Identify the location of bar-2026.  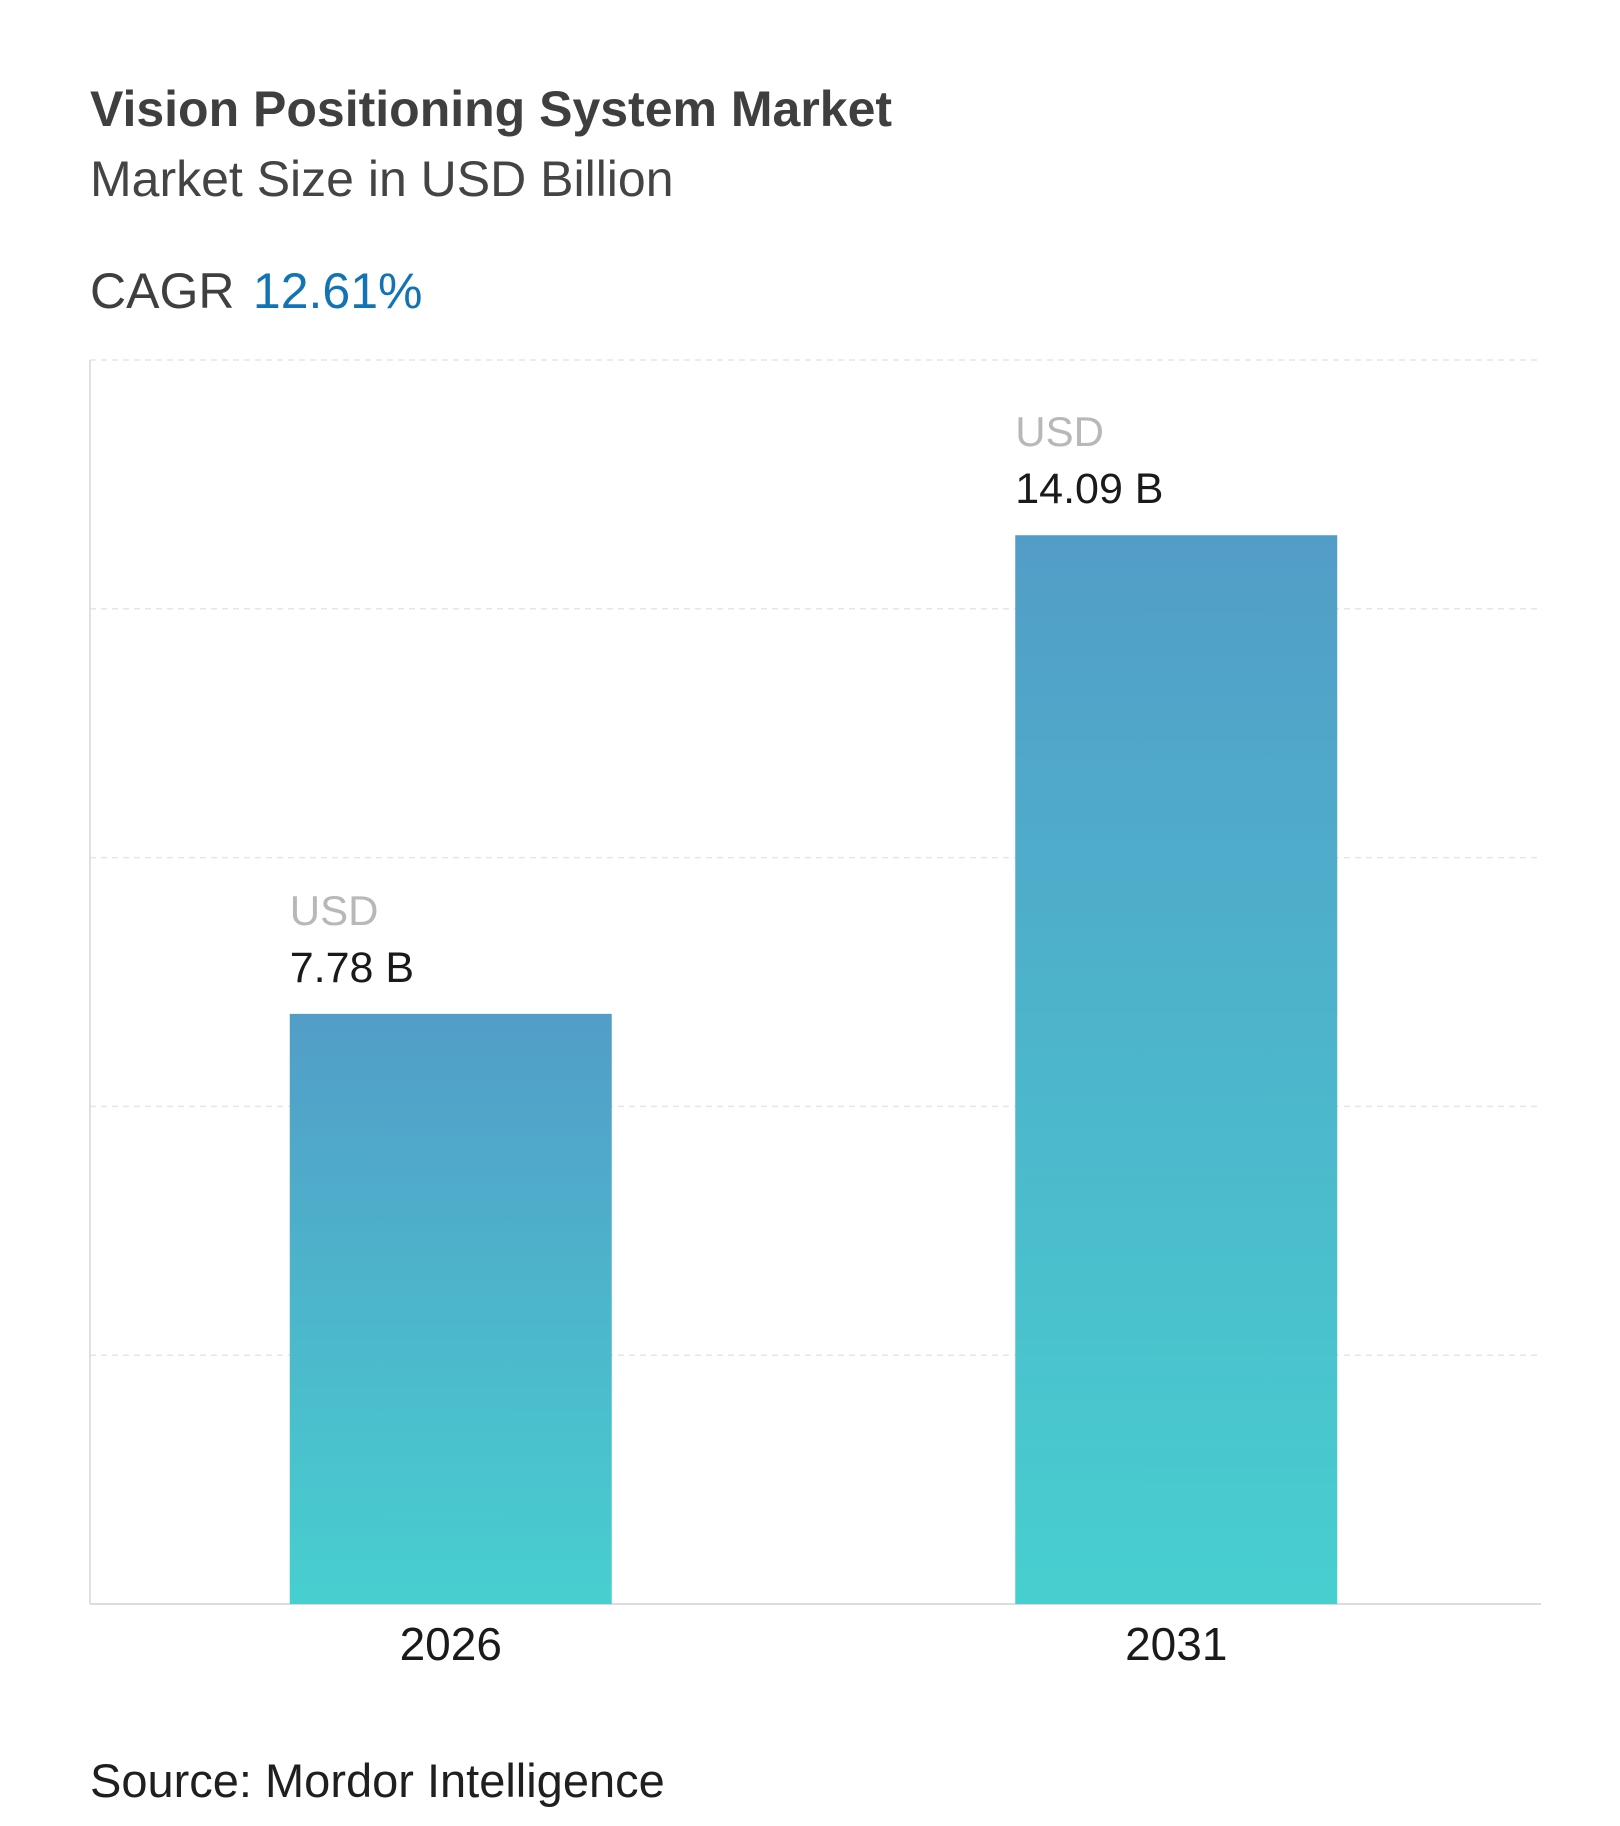
(450, 1308).